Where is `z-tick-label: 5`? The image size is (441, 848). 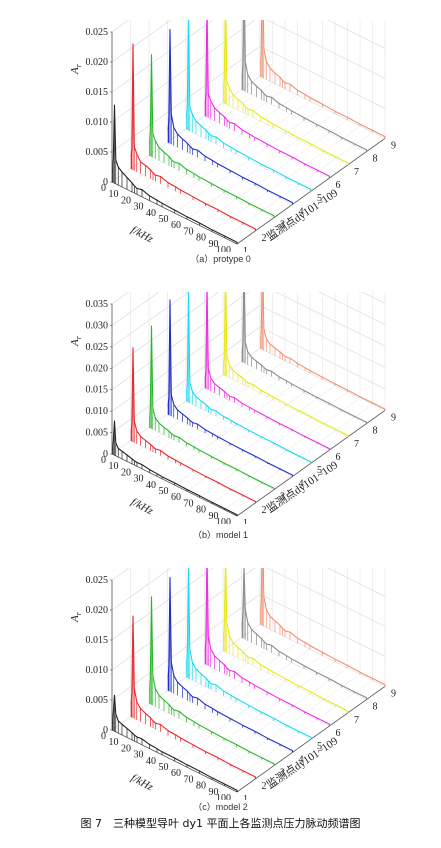
z-tick-label: 5 is located at coordinates (319, 198).